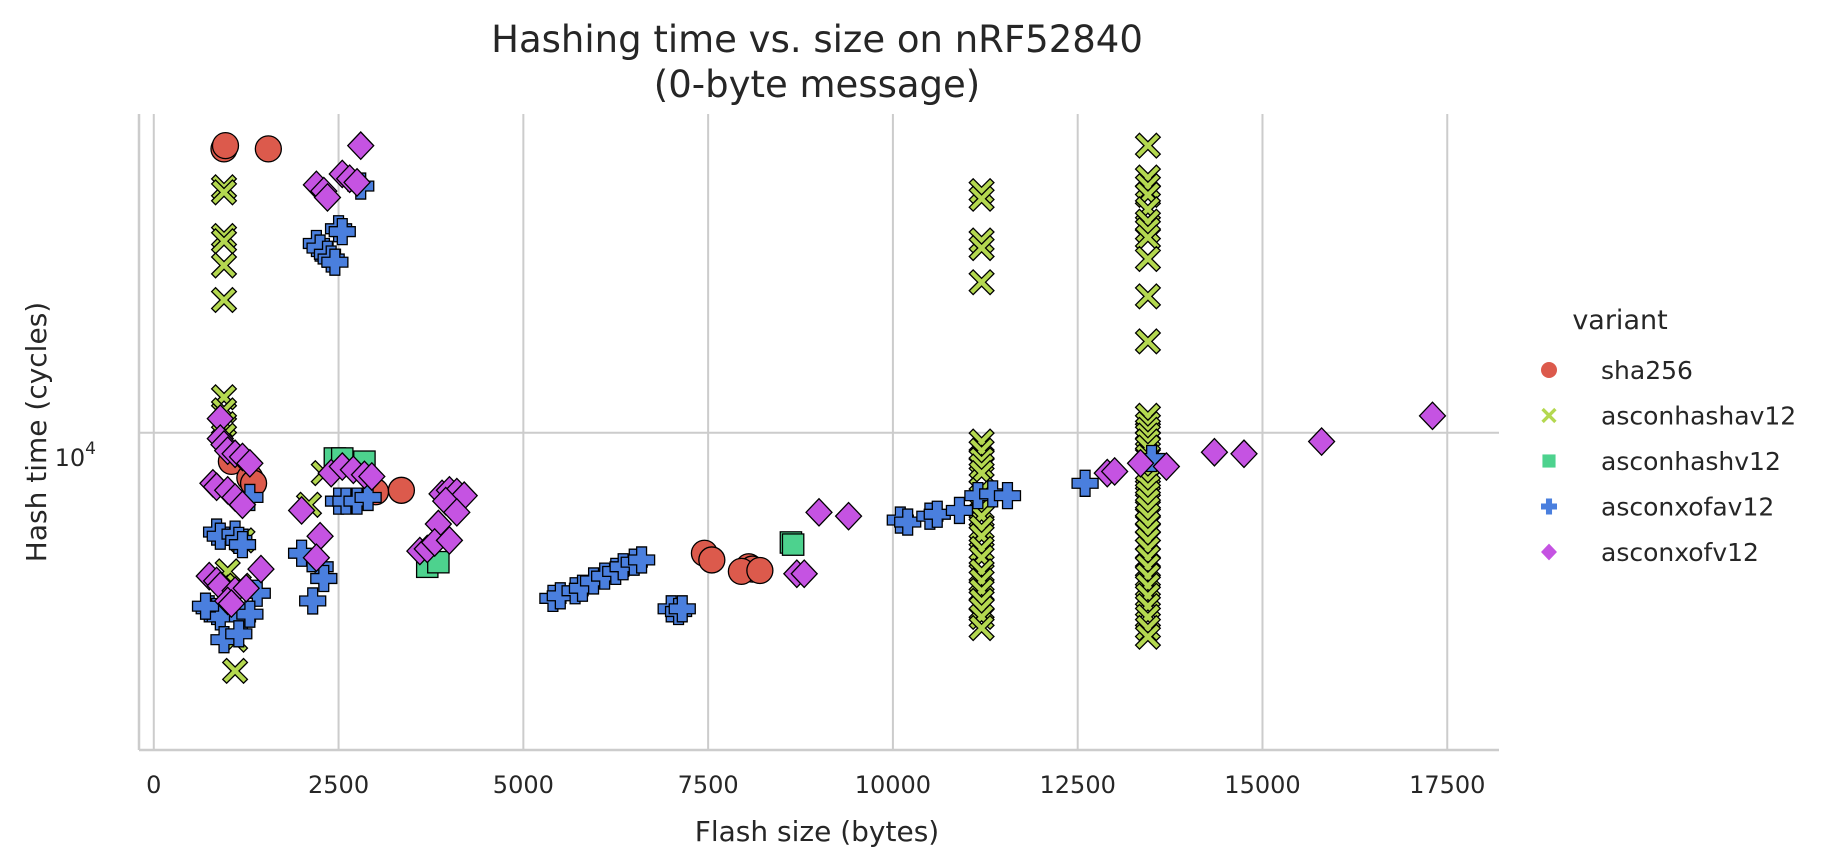 This screenshot has width=1838, height=865. I want to click on y-axis-label: Hash time (cycles), so click(36, 432).